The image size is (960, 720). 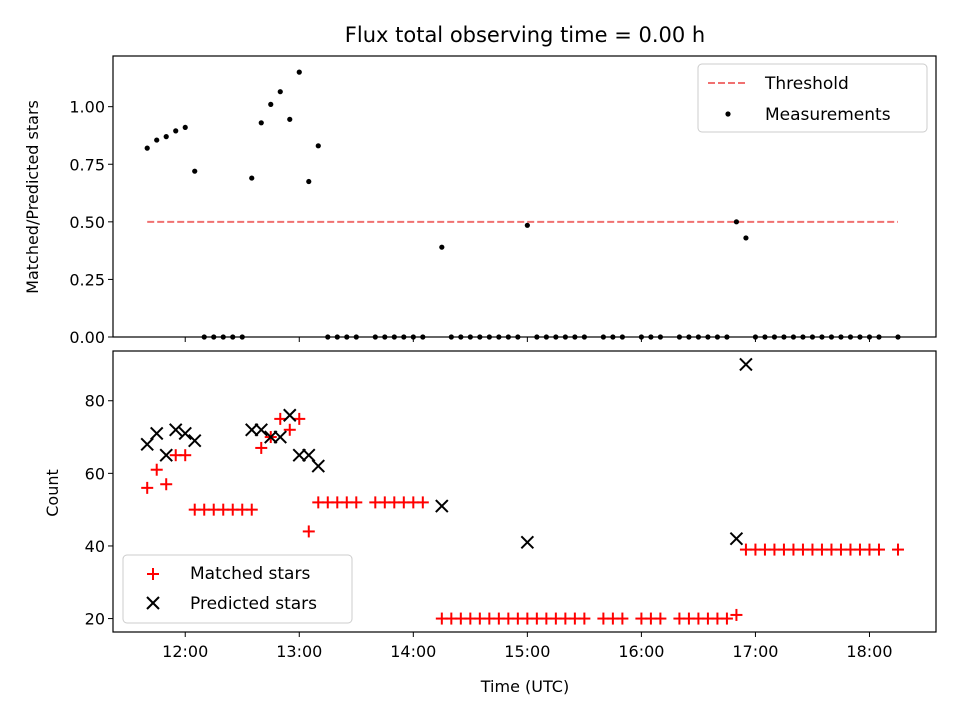 I want to click on y-tick-label: 80, so click(x=95, y=401).